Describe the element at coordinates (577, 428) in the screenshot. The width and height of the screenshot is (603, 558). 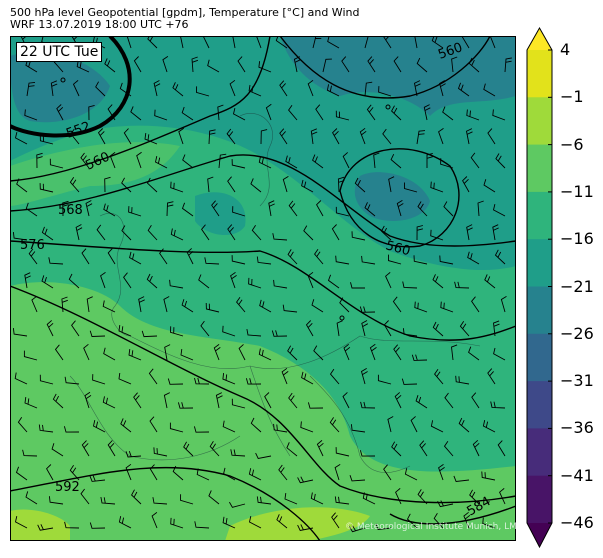
I see `colorbar-tick-label: −36` at that location.